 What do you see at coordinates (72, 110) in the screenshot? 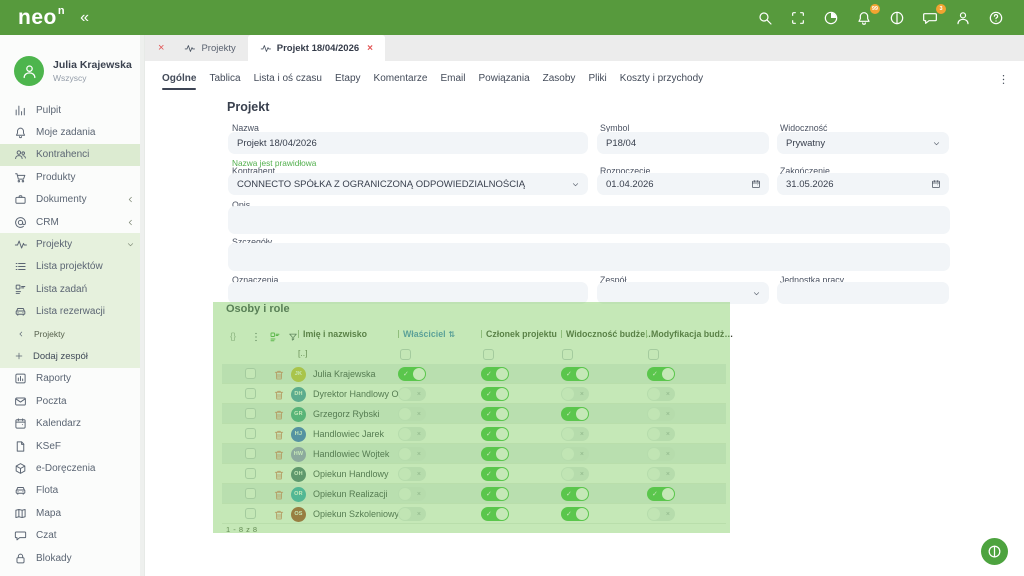
I see `sidebar-item-pulpit: Pulpit` at bounding box center [72, 110].